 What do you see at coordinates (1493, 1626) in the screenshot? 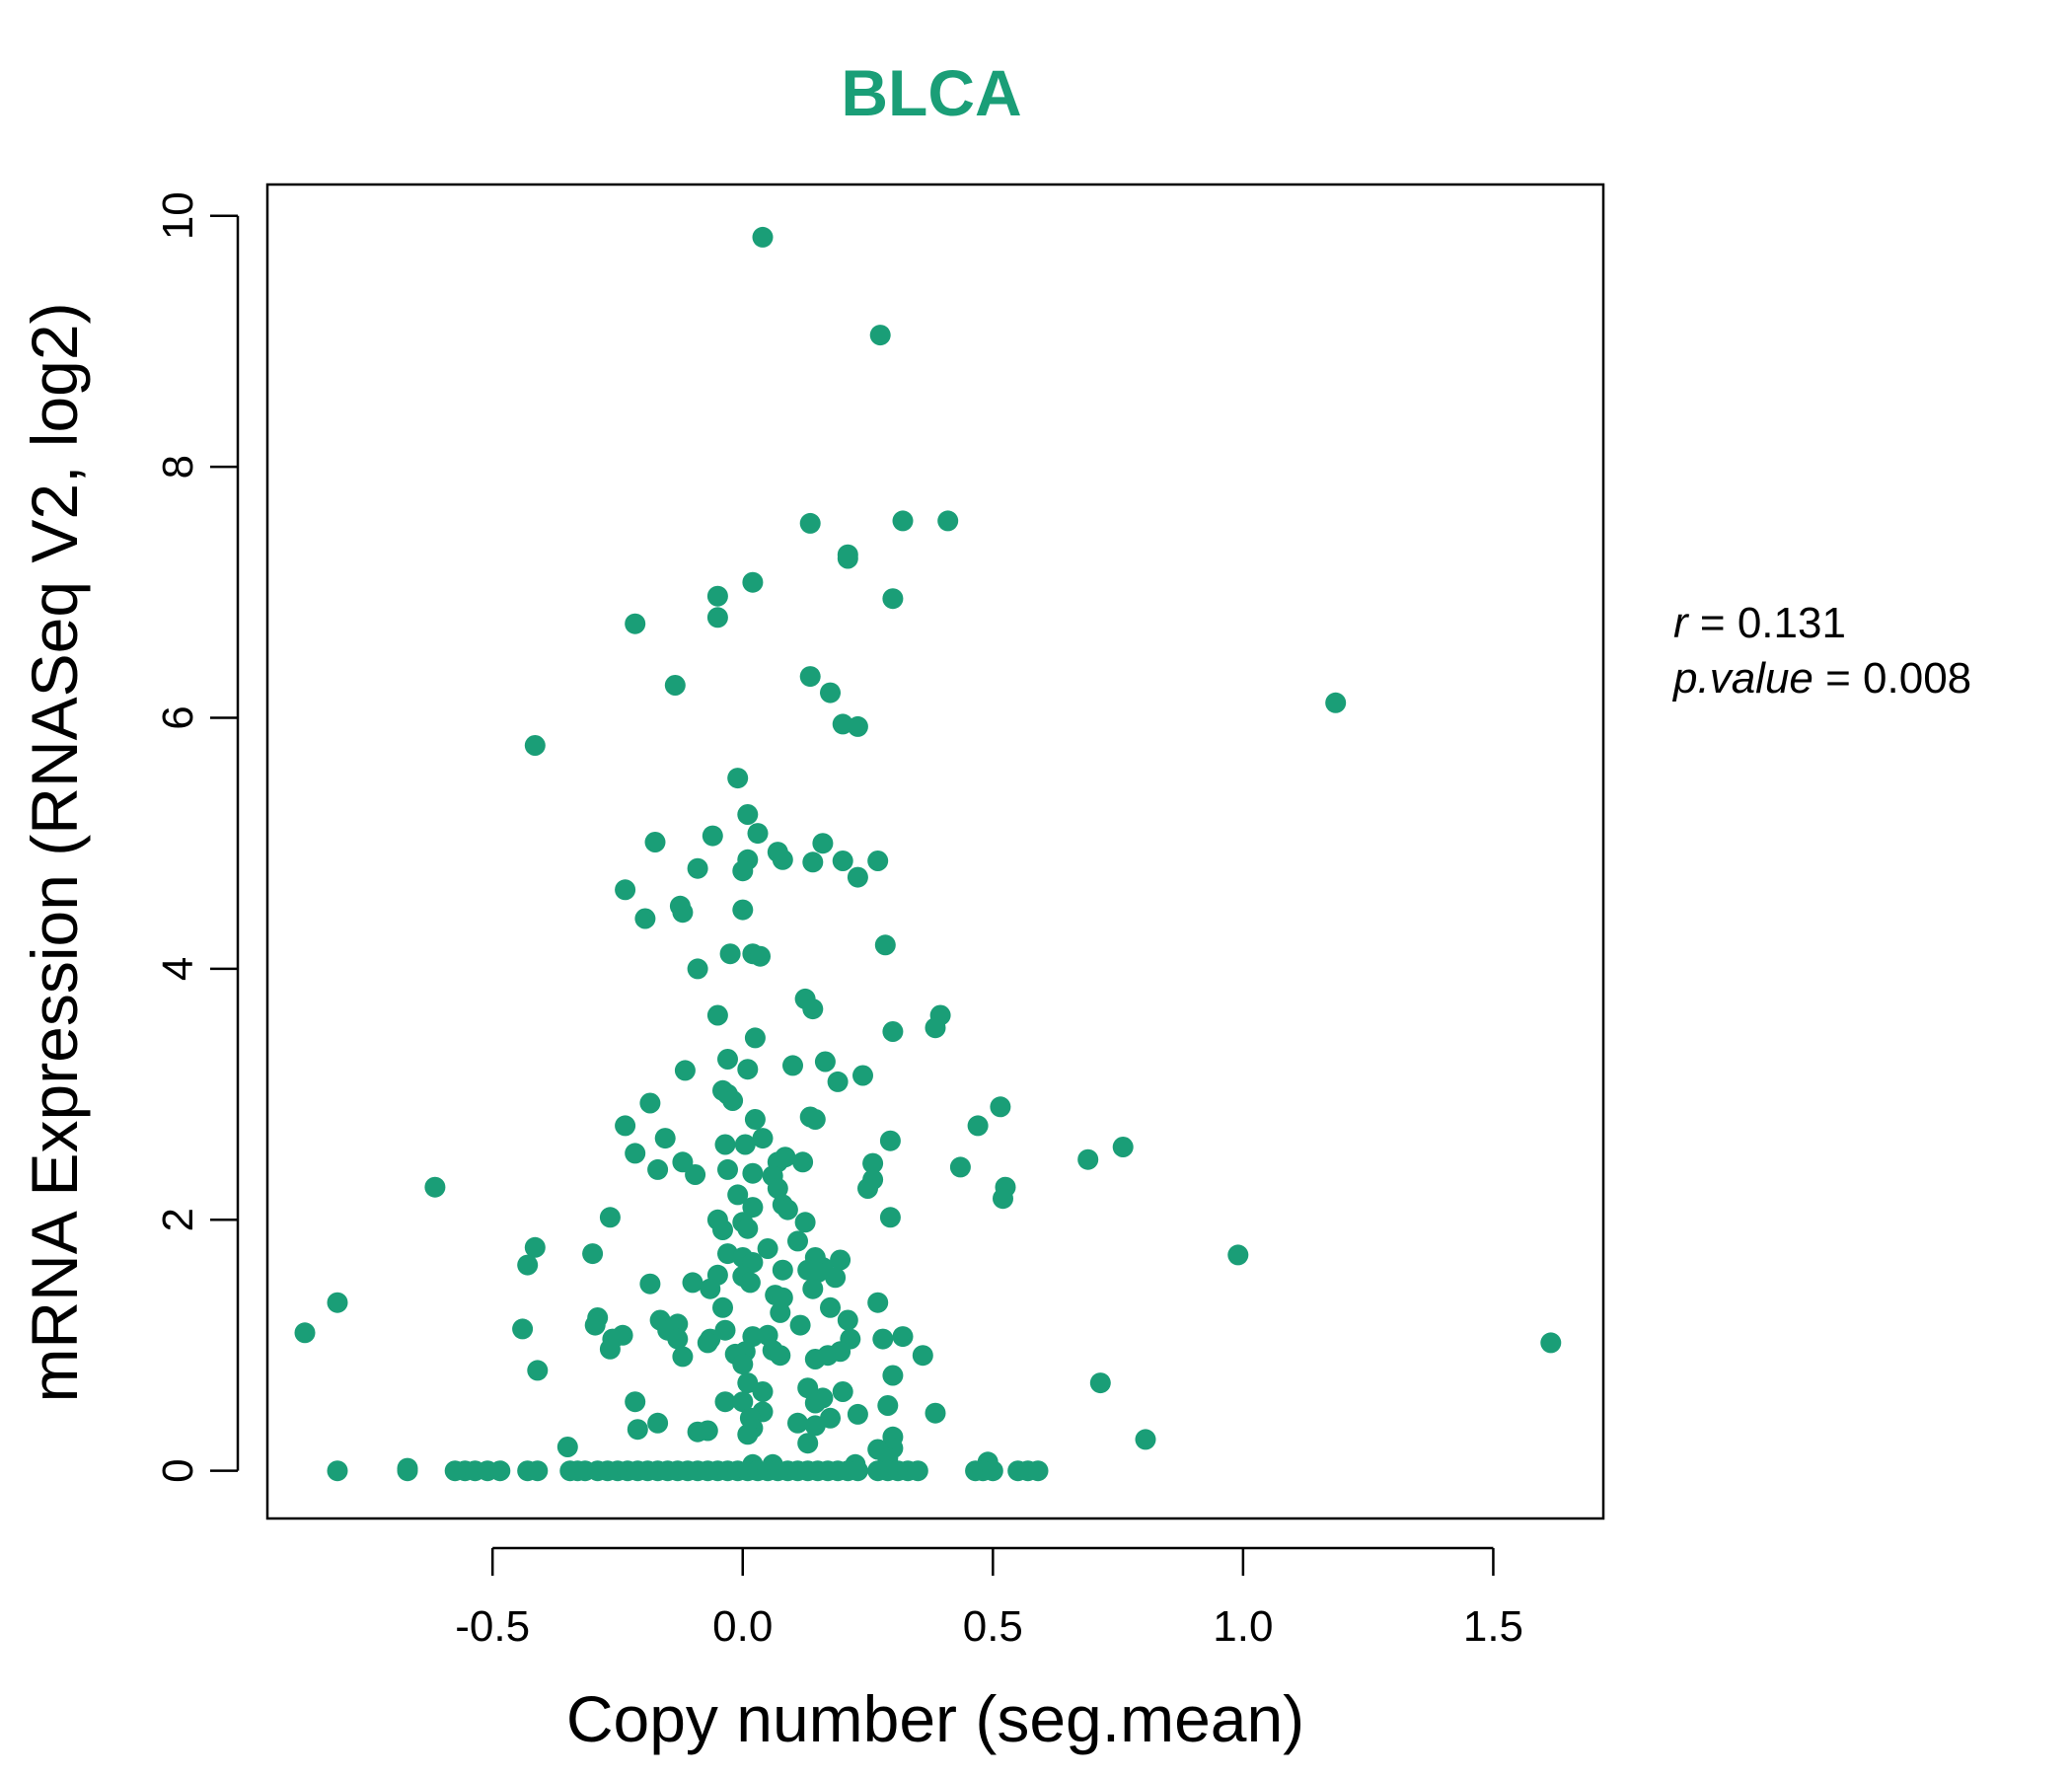
I see `x-tick-label: 1.5` at bounding box center [1493, 1626].